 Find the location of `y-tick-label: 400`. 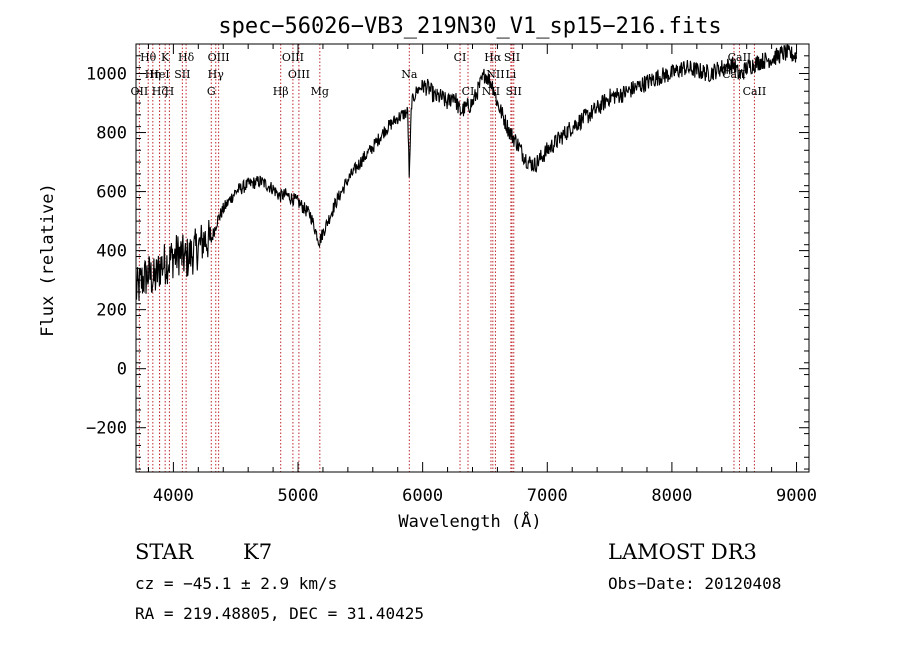

y-tick-label: 400 is located at coordinates (111, 252).